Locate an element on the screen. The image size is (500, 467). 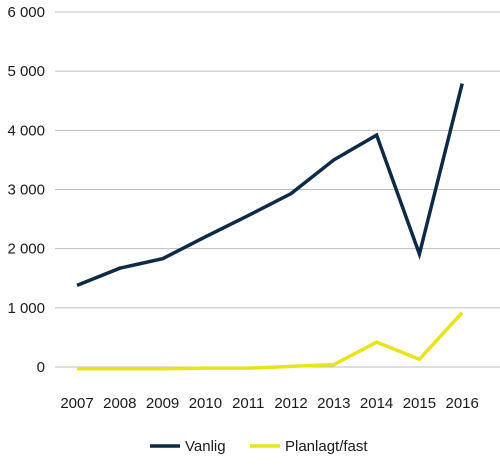
x-tick-label: 2009 is located at coordinates (162, 403).